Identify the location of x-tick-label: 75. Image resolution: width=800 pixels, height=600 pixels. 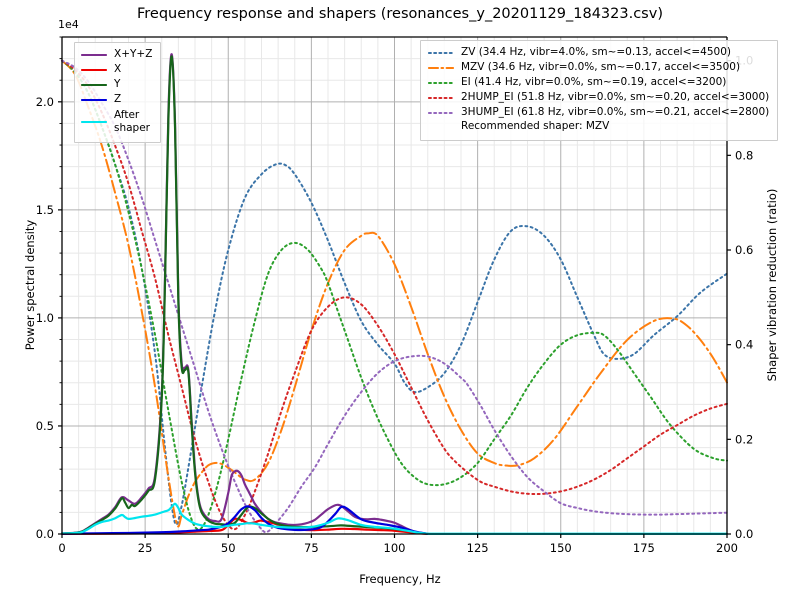
(311, 548).